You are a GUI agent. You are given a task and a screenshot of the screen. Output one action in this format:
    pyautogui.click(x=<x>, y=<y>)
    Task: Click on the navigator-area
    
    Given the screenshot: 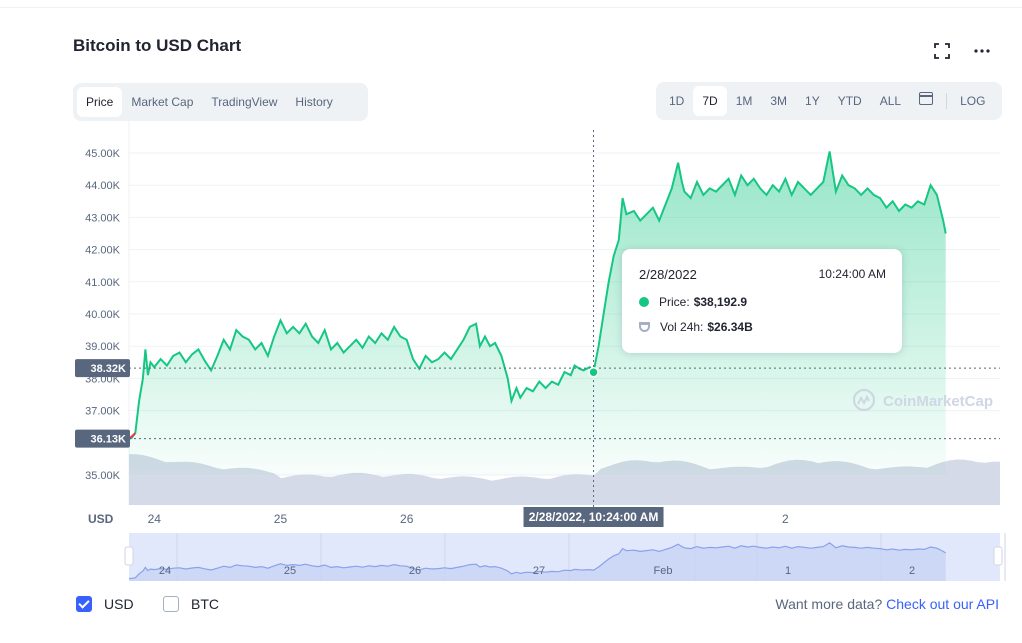 What is the action you would take?
    pyautogui.click(x=537, y=561)
    